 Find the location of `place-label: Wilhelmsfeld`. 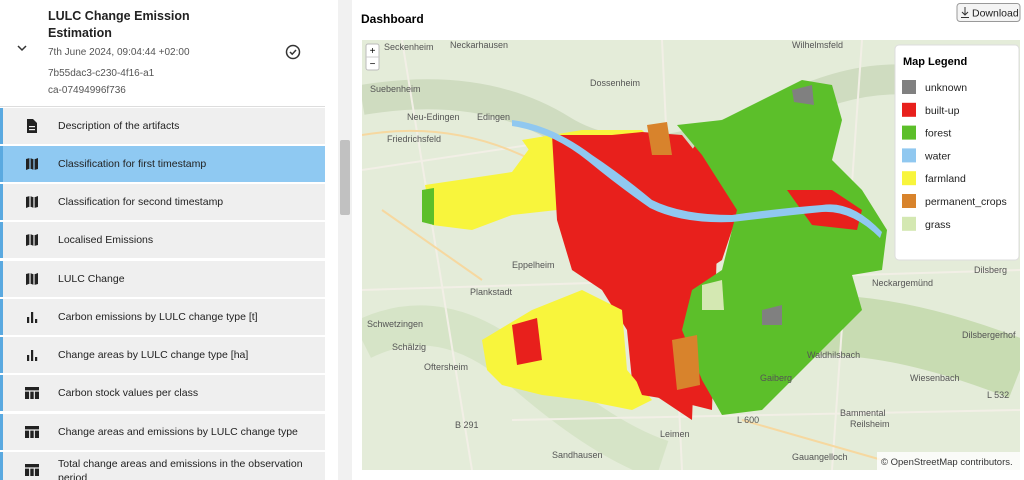

place-label: Wilhelmsfeld is located at coordinates (817, 45).